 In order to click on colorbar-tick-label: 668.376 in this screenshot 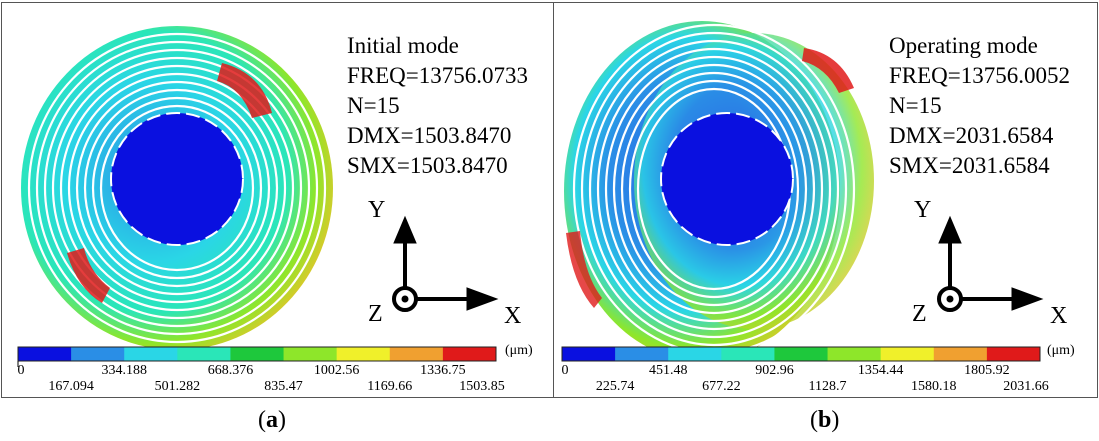, I will do `click(230, 370)`.